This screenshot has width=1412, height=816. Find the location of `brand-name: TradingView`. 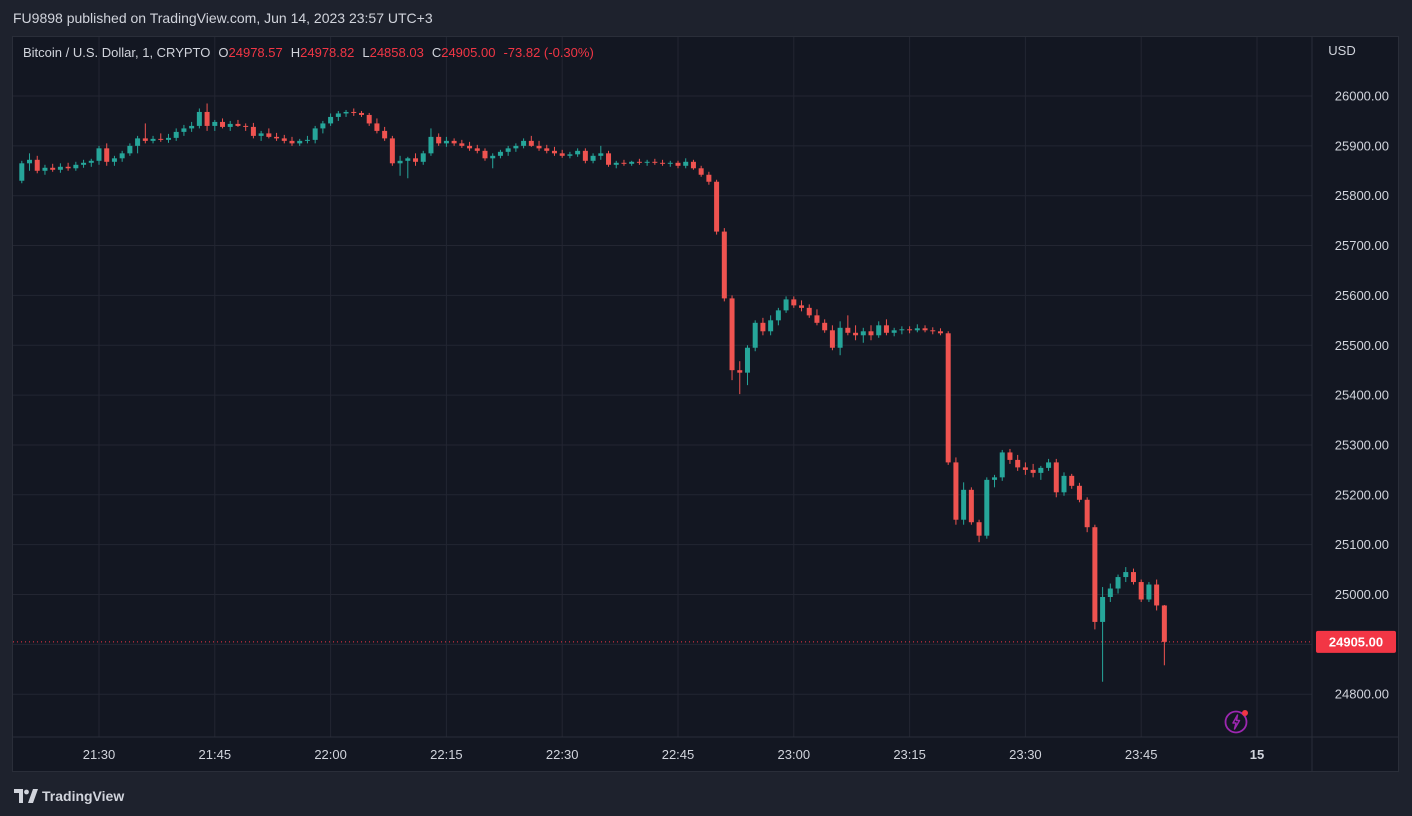

brand-name: TradingView is located at coordinates (83, 796).